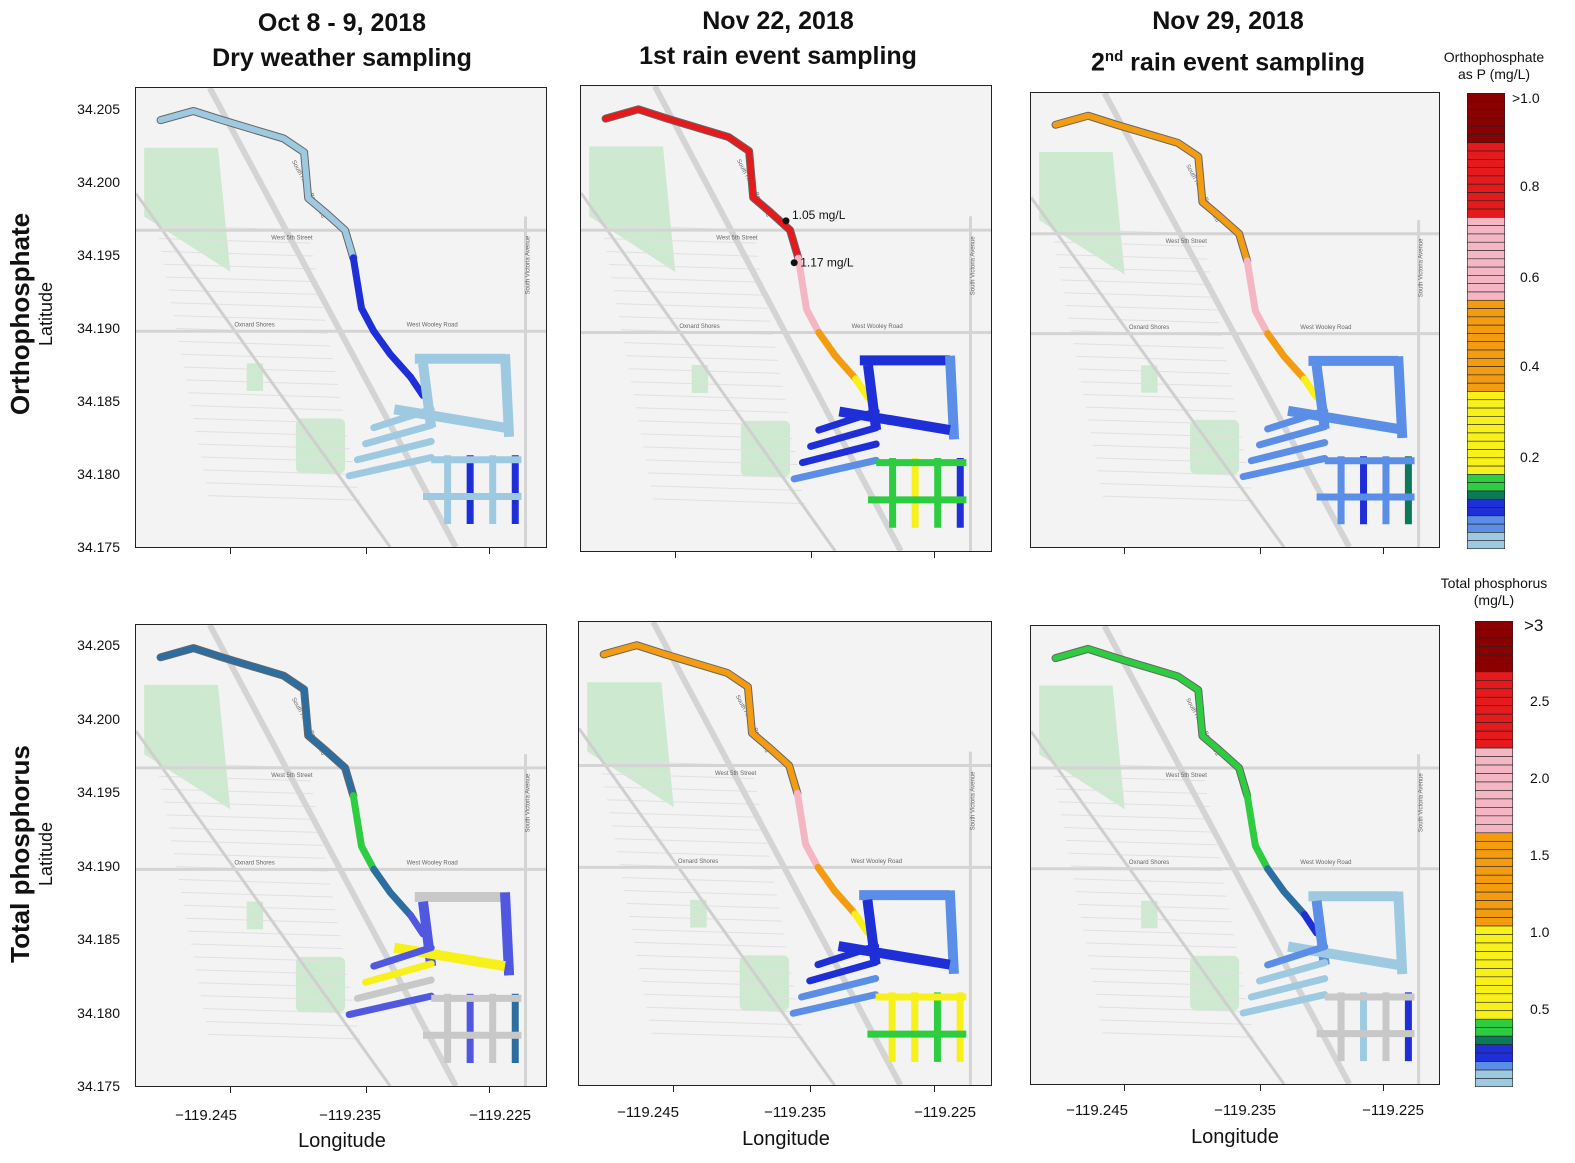 The width and height of the screenshot is (1575, 1163). I want to click on y-tick: 34.185, so click(98, 401).